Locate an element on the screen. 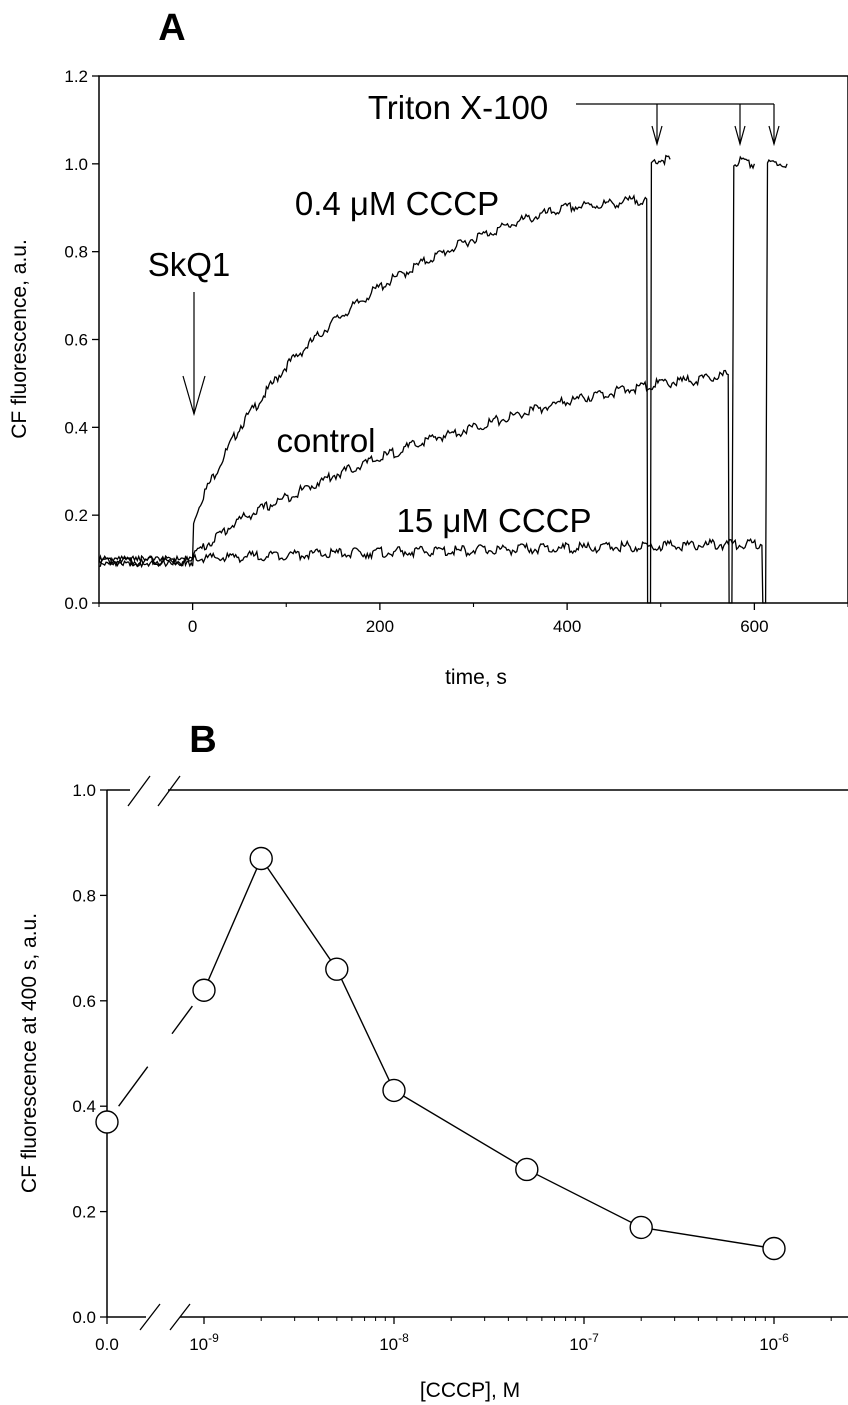 This screenshot has width=848, height=1405. panel-a-y-tick-label: 0.0 is located at coordinates (76, 603).